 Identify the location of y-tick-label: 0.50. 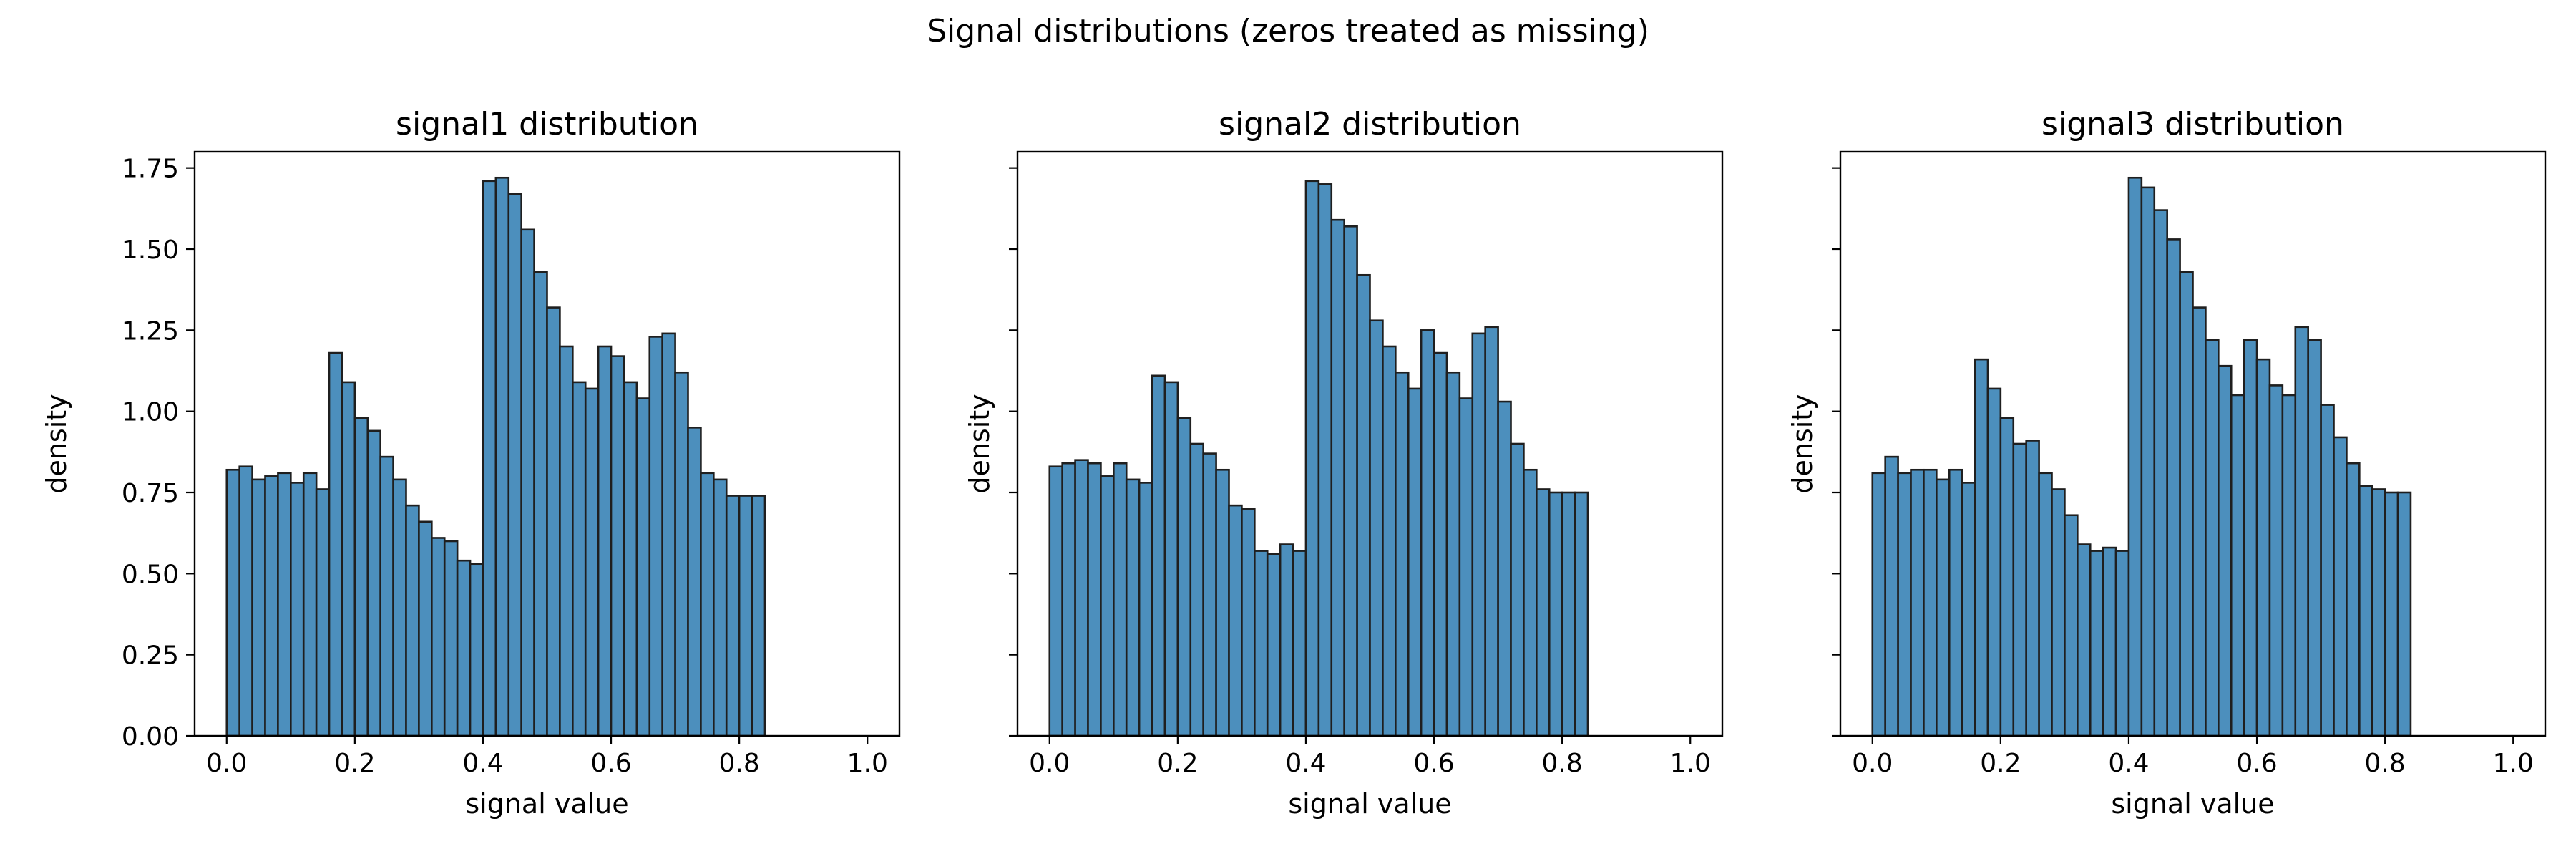
(150, 574).